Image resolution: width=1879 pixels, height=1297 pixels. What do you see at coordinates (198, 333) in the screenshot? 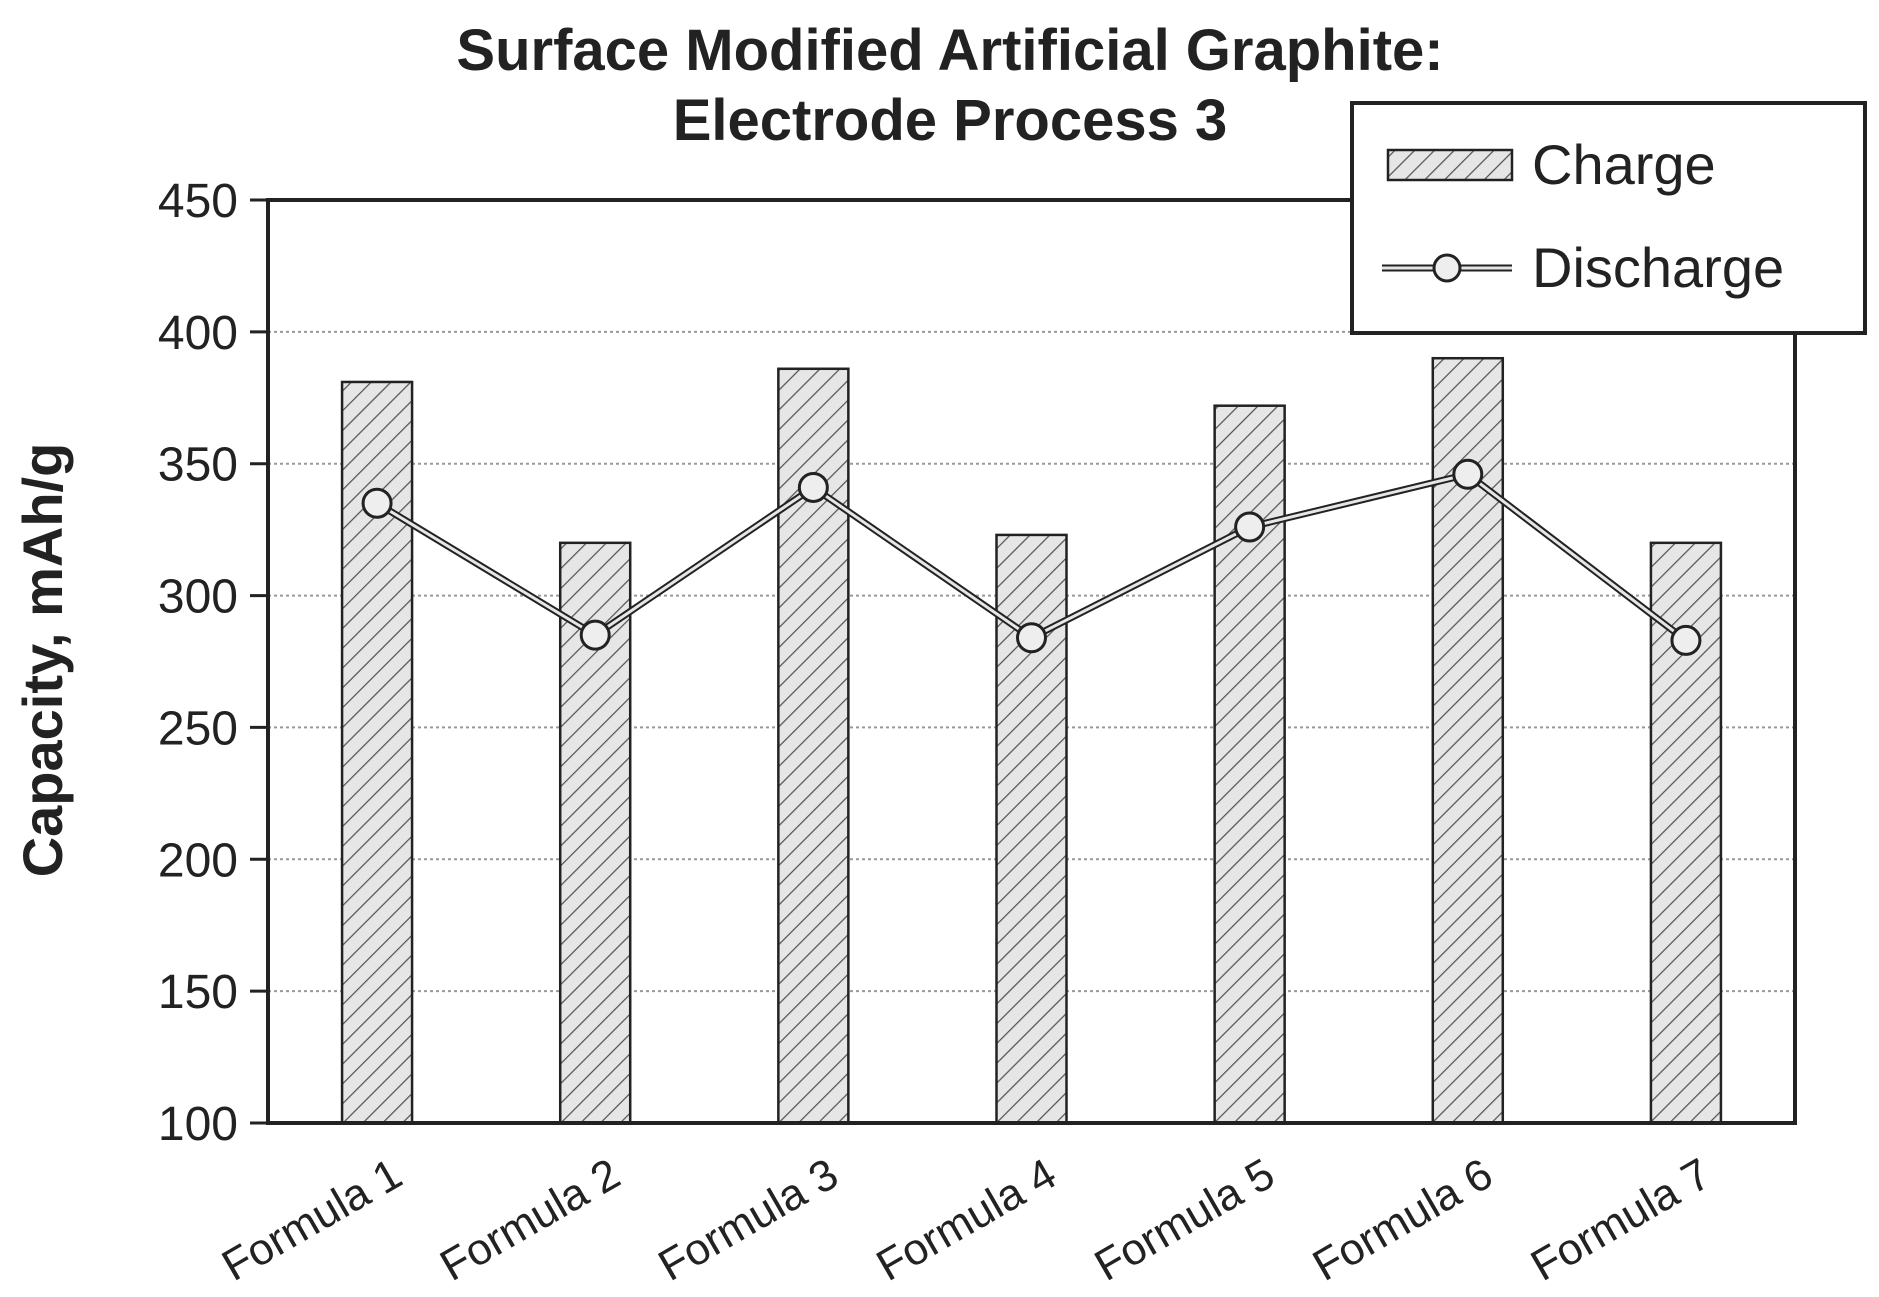
I see `y-tick-label-400: 400` at bounding box center [198, 333].